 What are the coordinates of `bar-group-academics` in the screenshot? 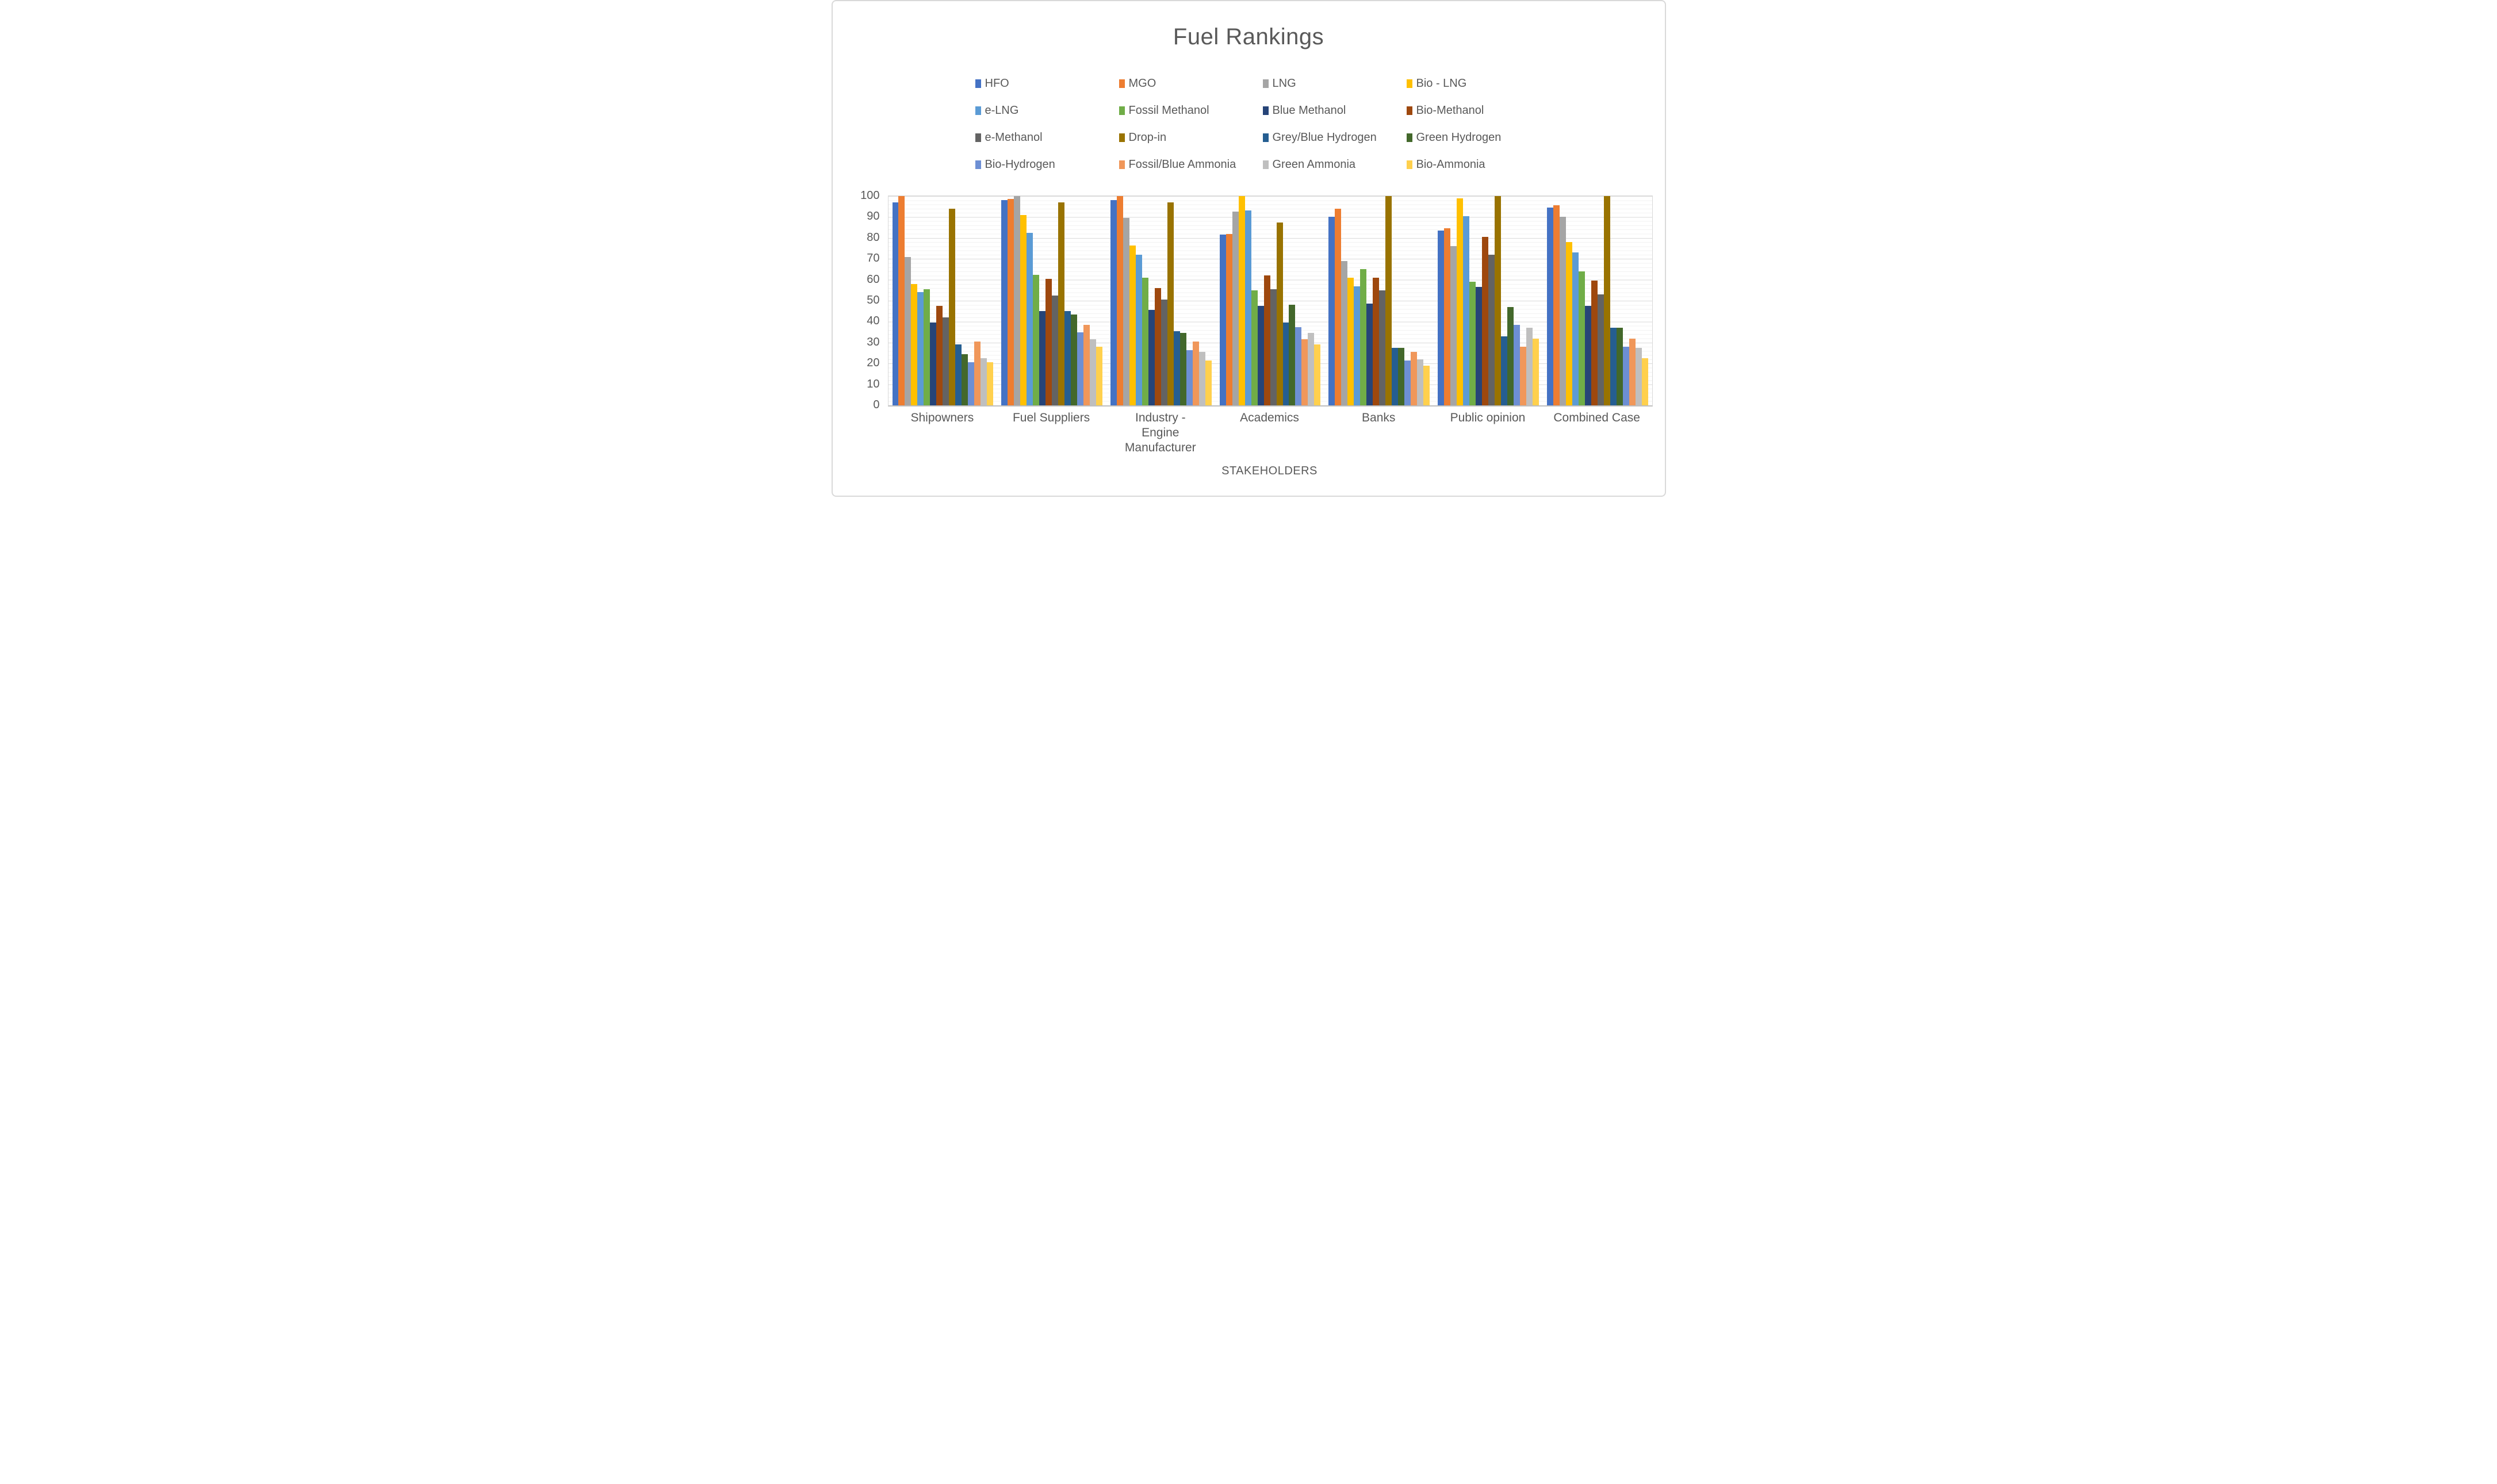 It's located at (1270, 301).